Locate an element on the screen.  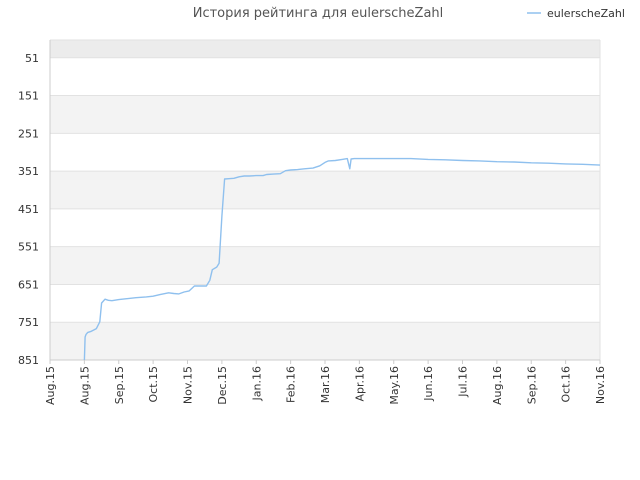
x-tick-label: May.16 is located at coordinates (394, 385).